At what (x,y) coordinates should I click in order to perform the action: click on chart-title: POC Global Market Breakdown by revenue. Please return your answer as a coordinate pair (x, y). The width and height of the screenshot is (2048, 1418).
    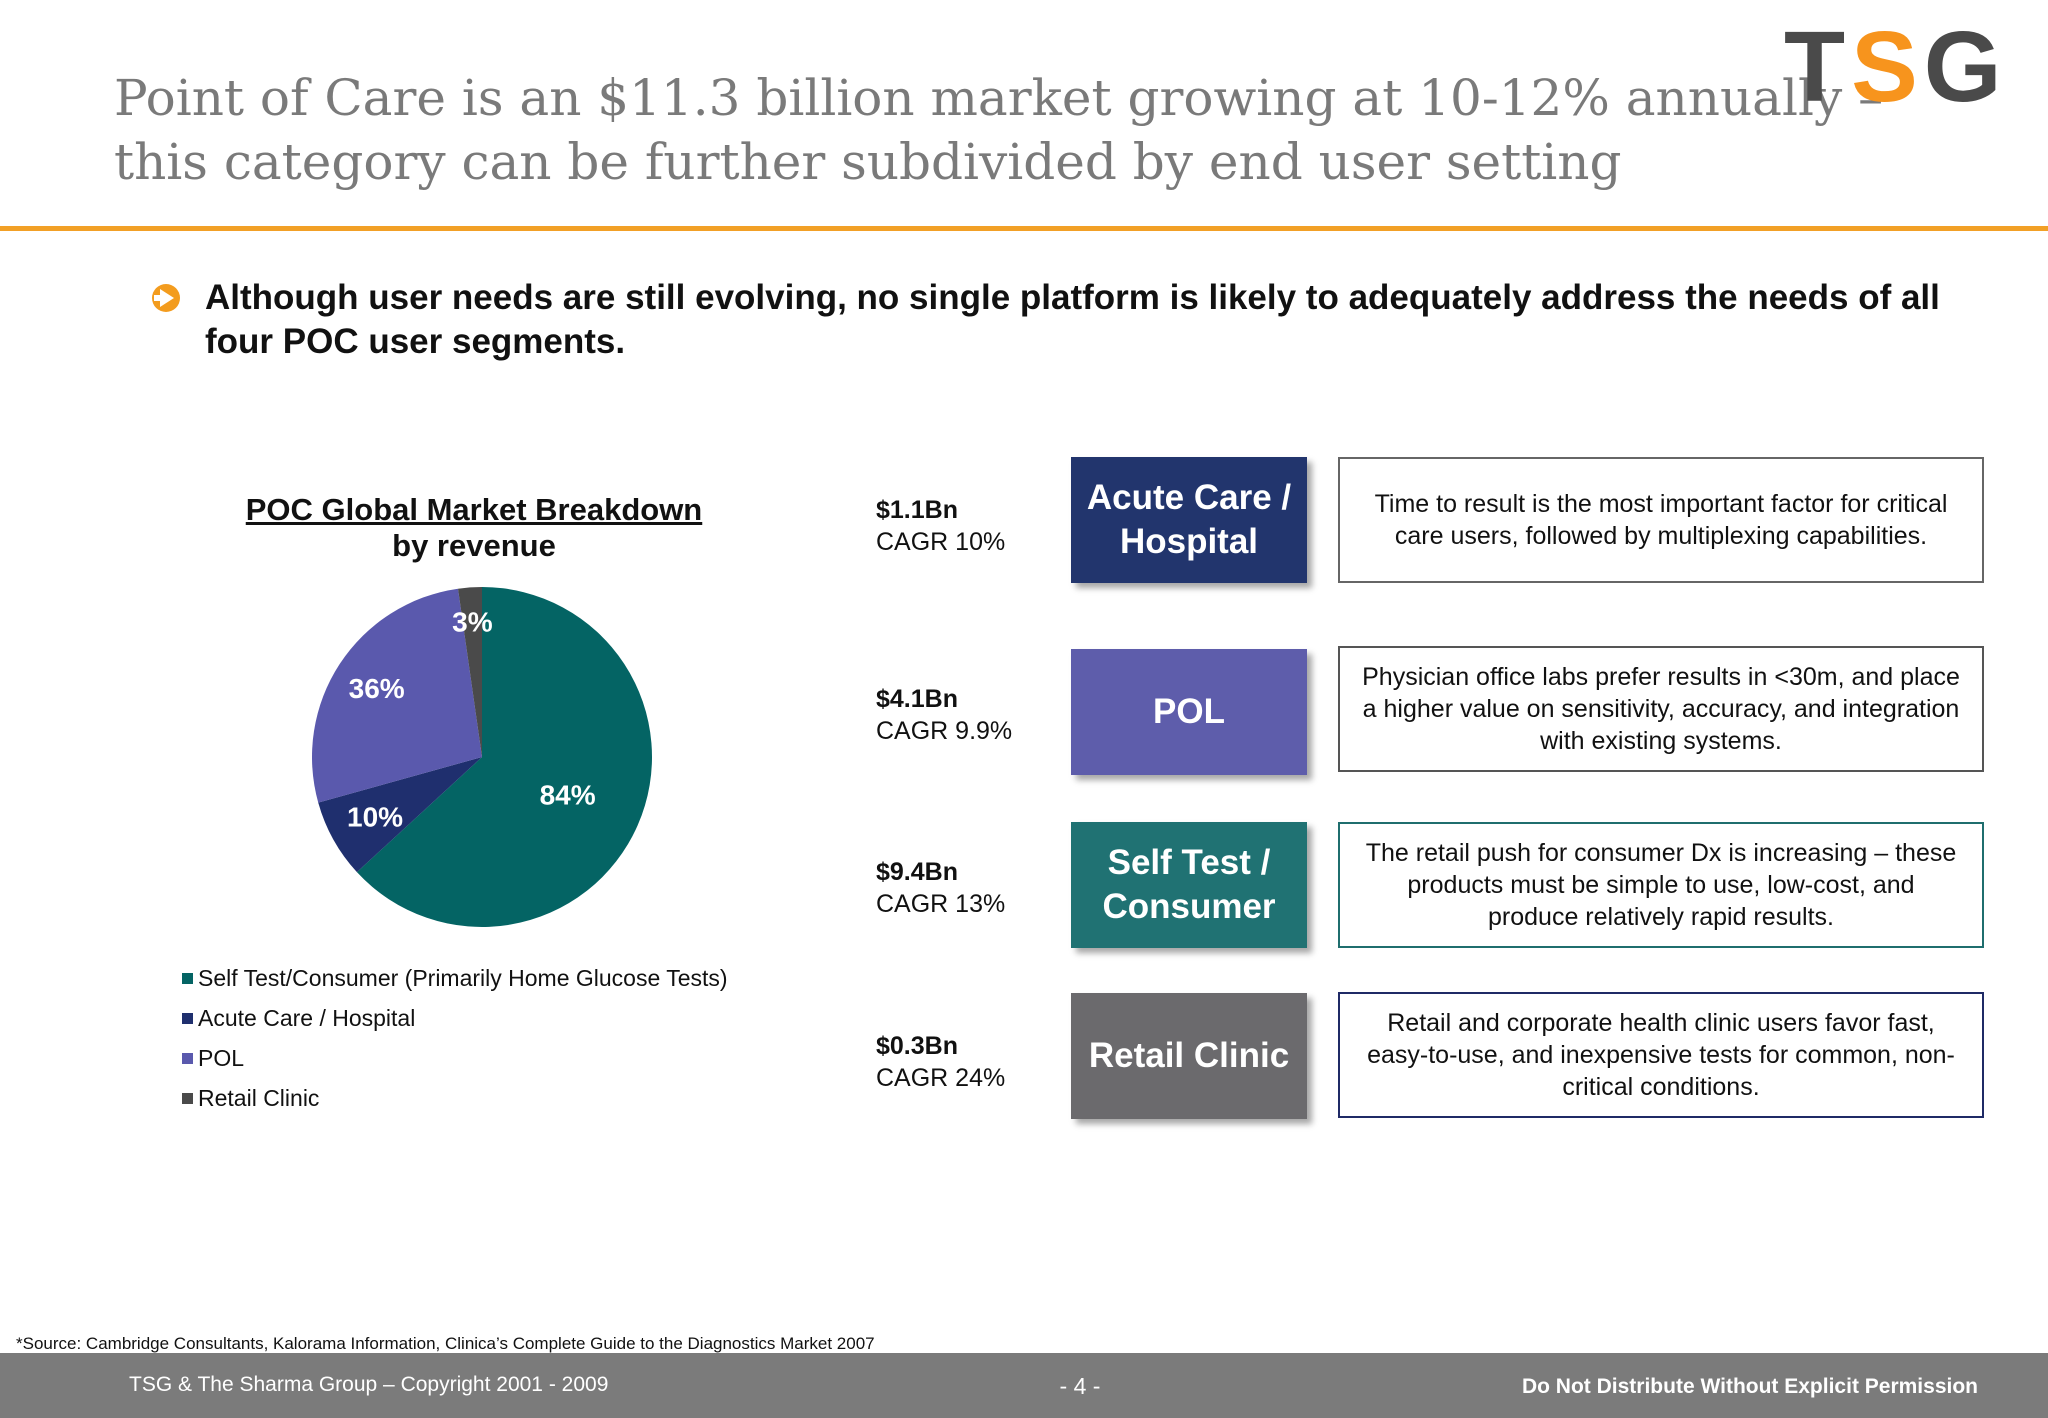
    Looking at the image, I should click on (474, 528).